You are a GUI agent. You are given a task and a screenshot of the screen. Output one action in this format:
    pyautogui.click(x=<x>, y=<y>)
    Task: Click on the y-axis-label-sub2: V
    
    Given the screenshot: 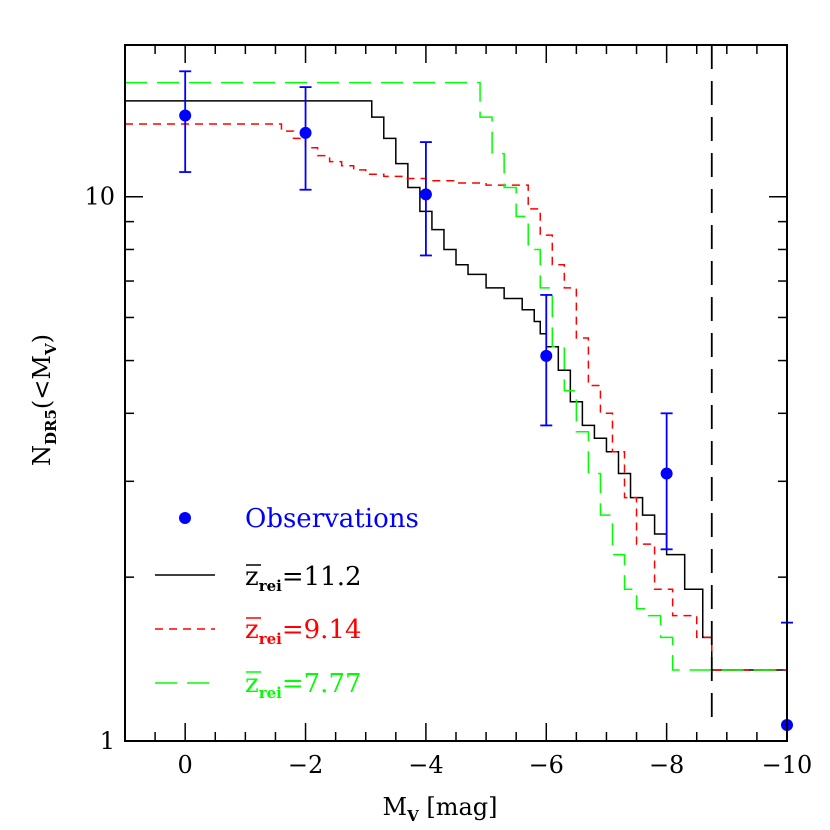 What is the action you would take?
    pyautogui.click(x=51, y=349)
    